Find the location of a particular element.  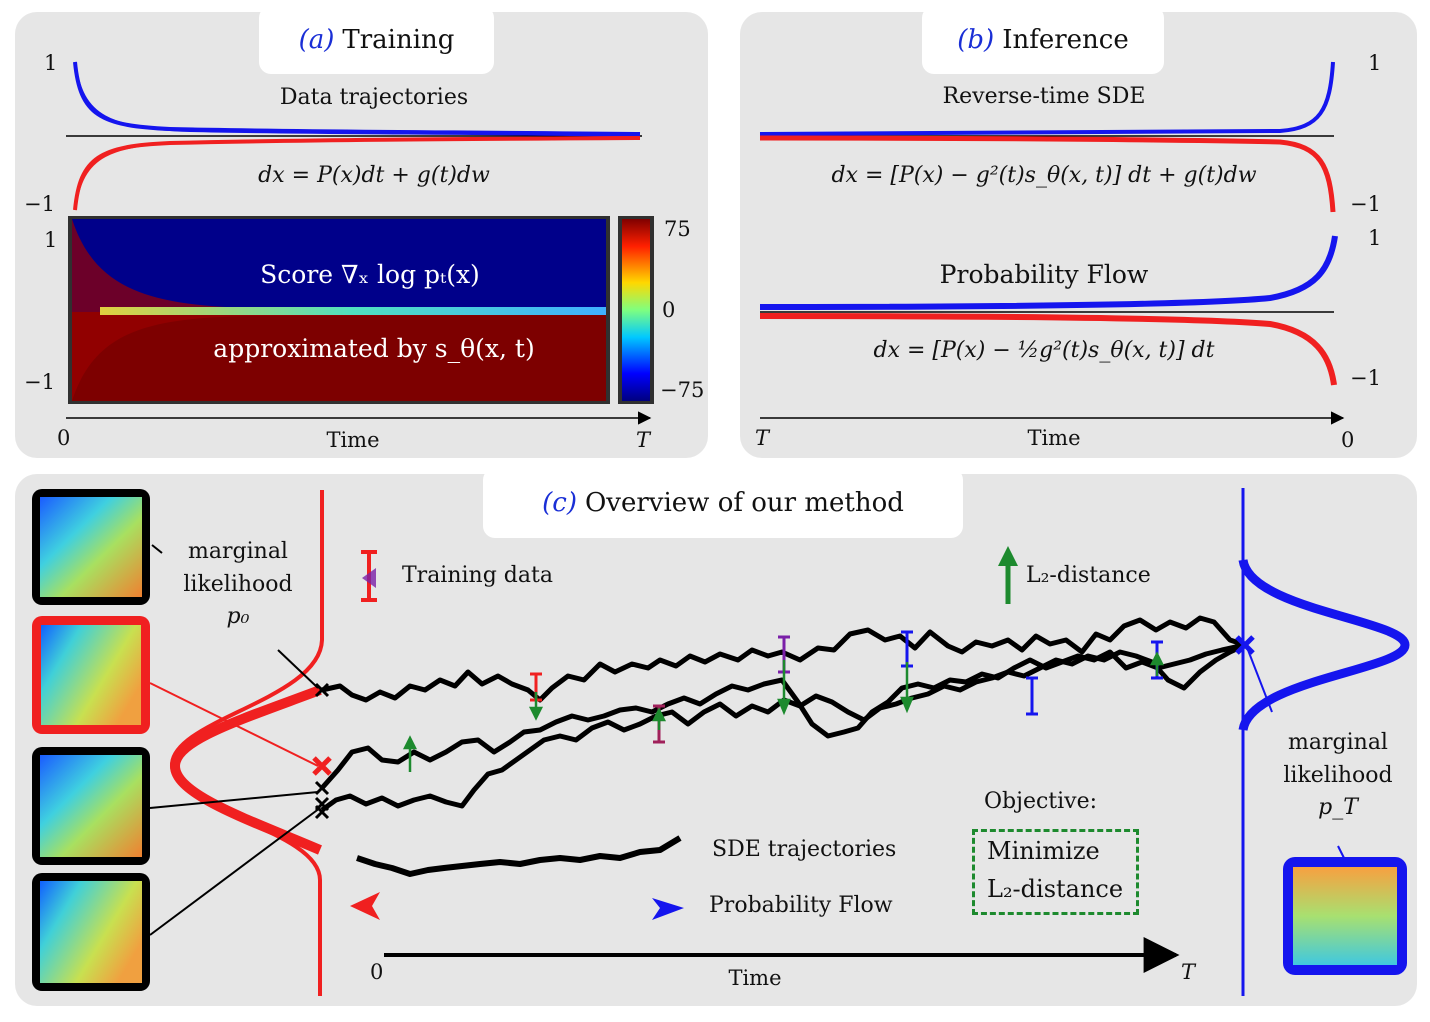

trajectory-blue-a is located at coordinates (357, 98).